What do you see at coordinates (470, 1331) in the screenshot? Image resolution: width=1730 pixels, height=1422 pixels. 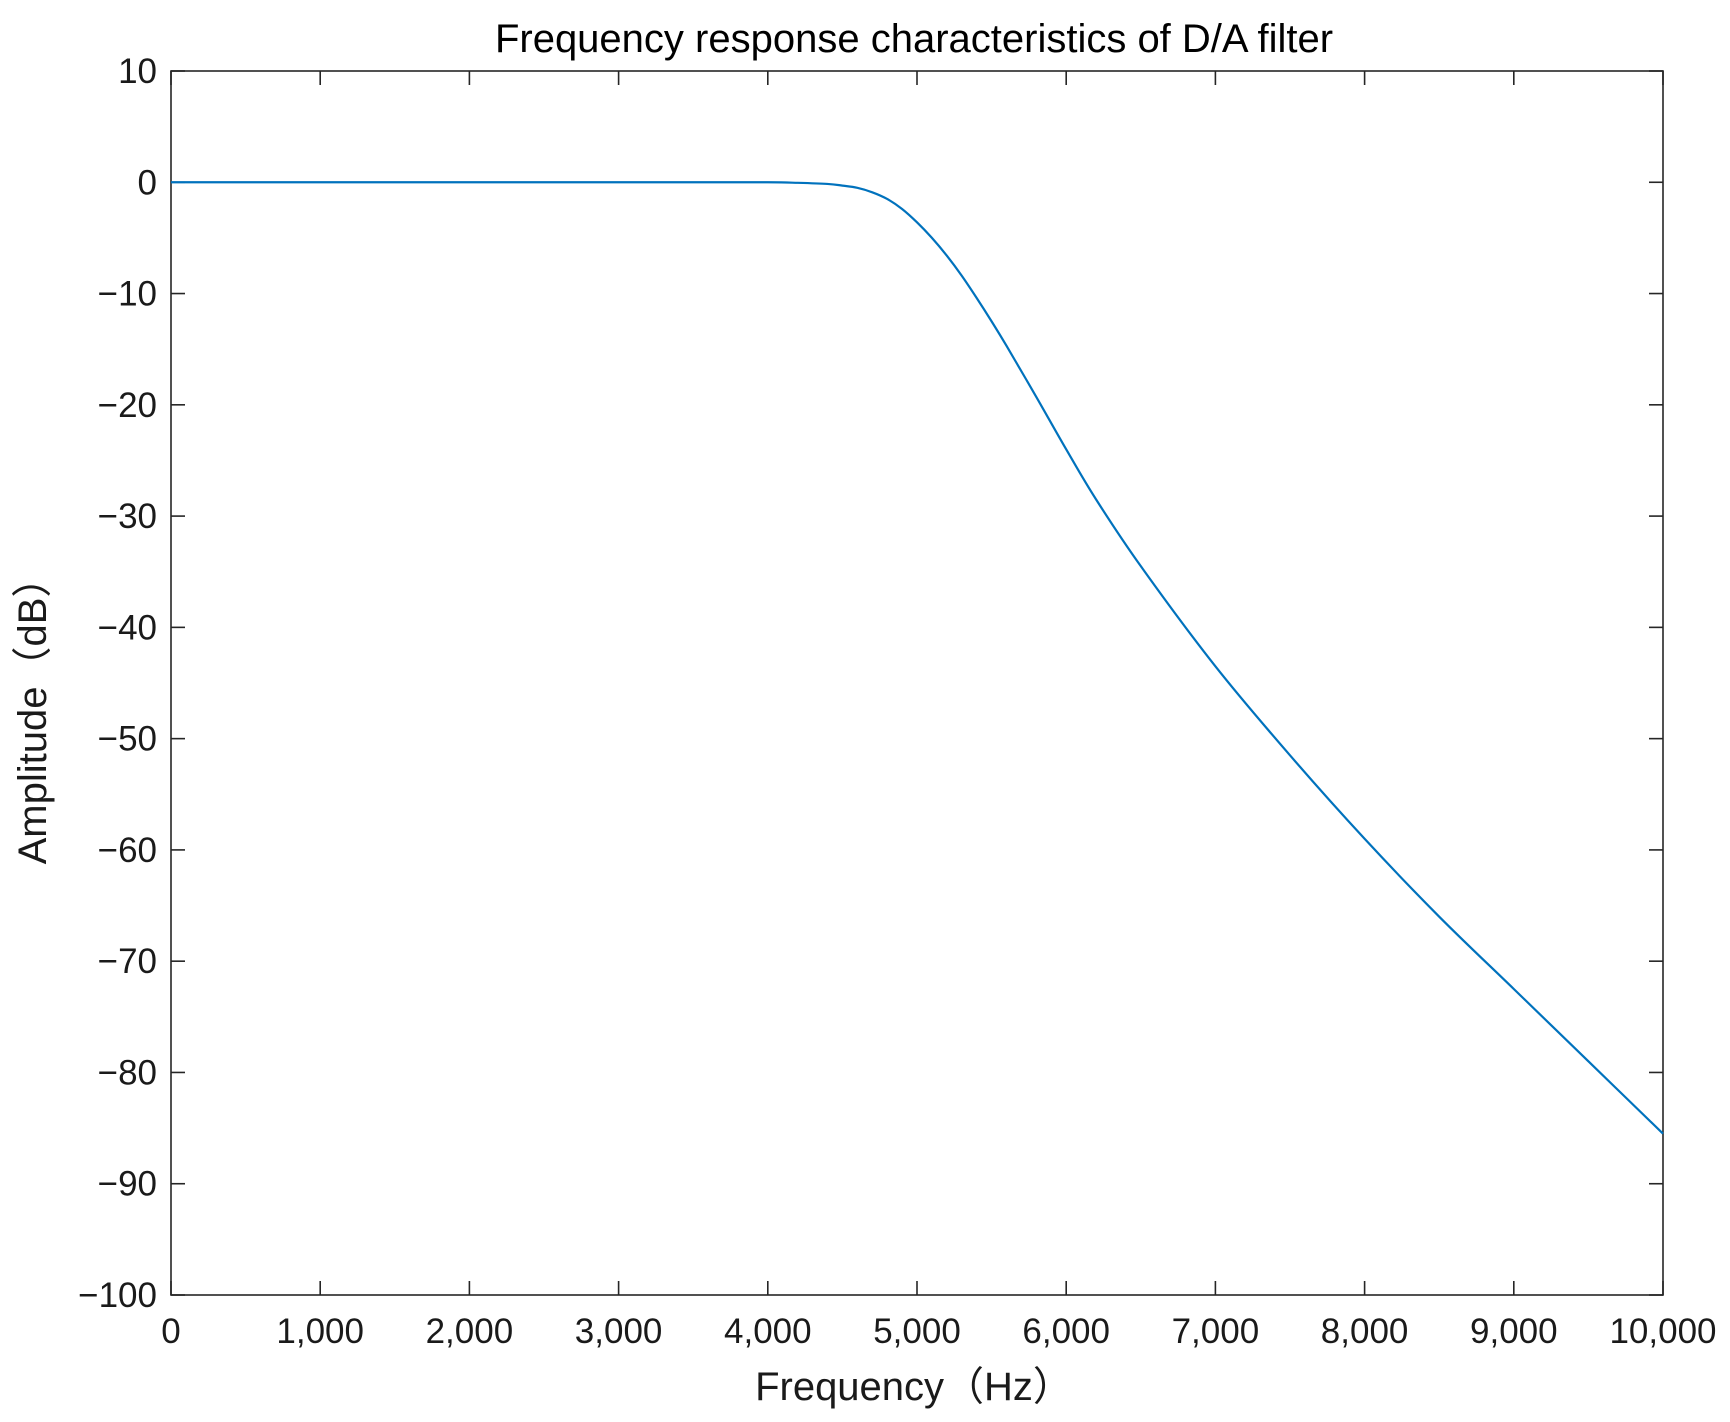 I see `x-tick-label: 2,000` at bounding box center [470, 1331].